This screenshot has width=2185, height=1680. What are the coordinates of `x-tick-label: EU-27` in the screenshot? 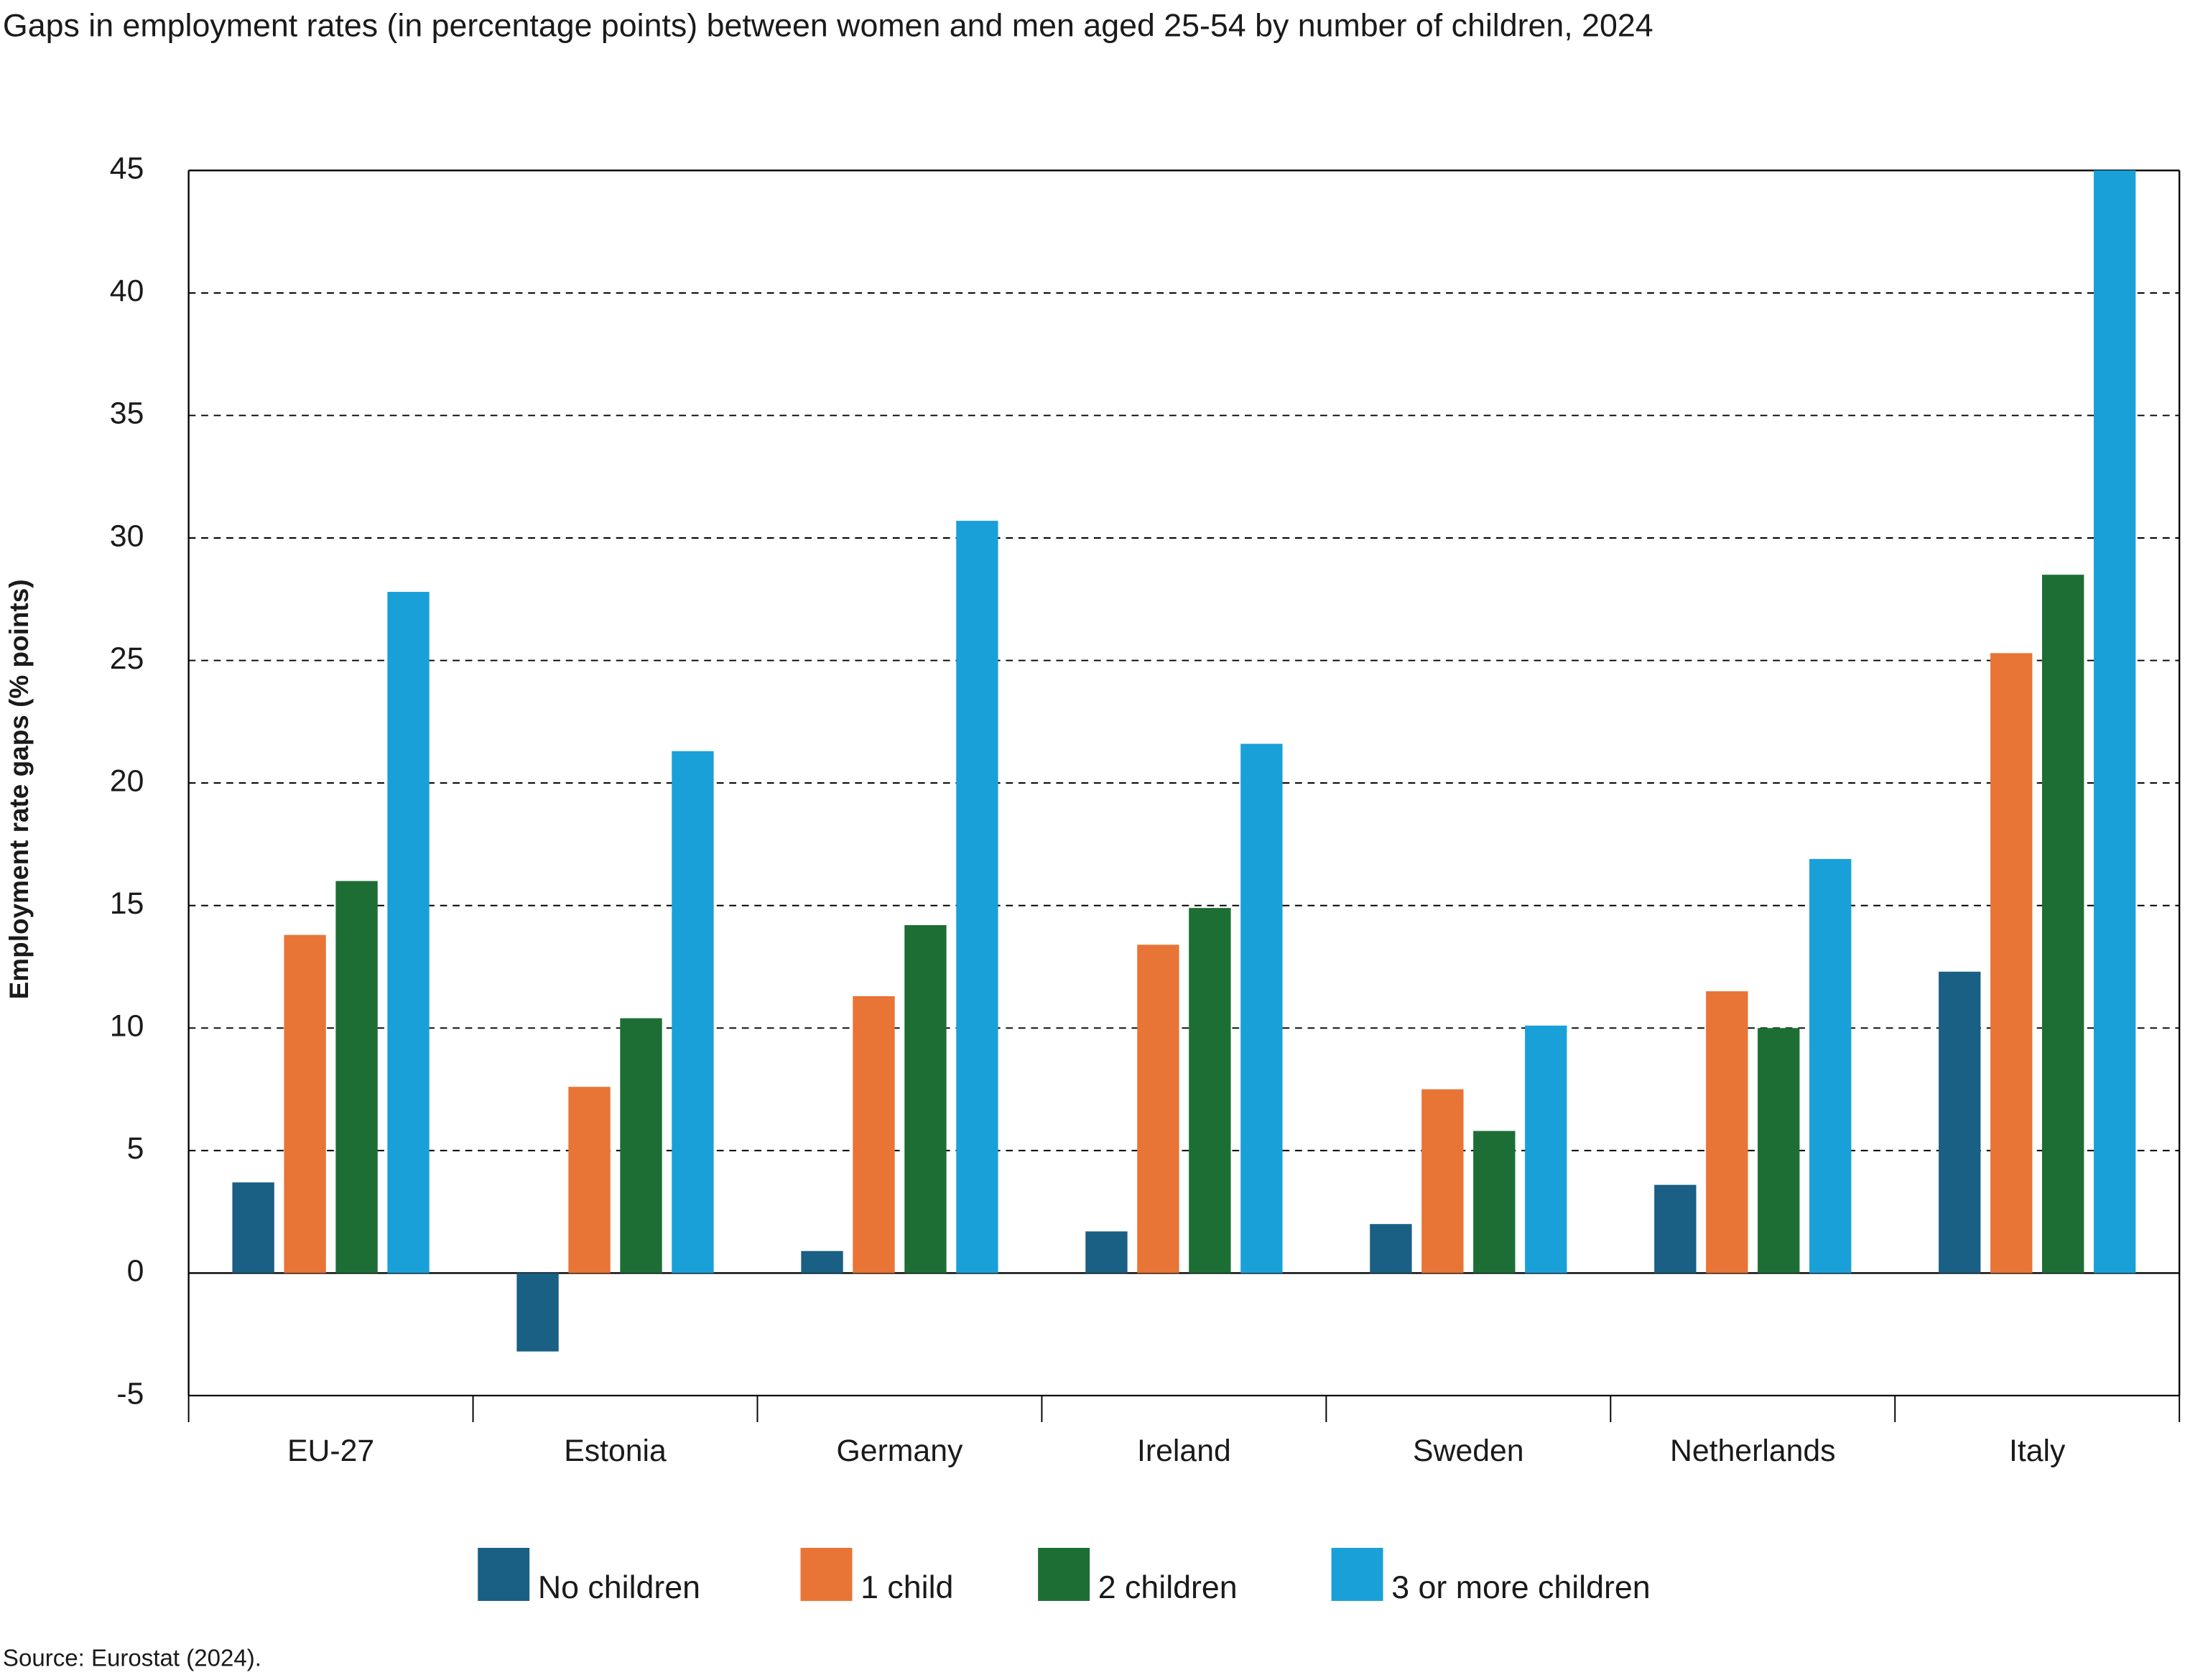 It's located at (330, 1451).